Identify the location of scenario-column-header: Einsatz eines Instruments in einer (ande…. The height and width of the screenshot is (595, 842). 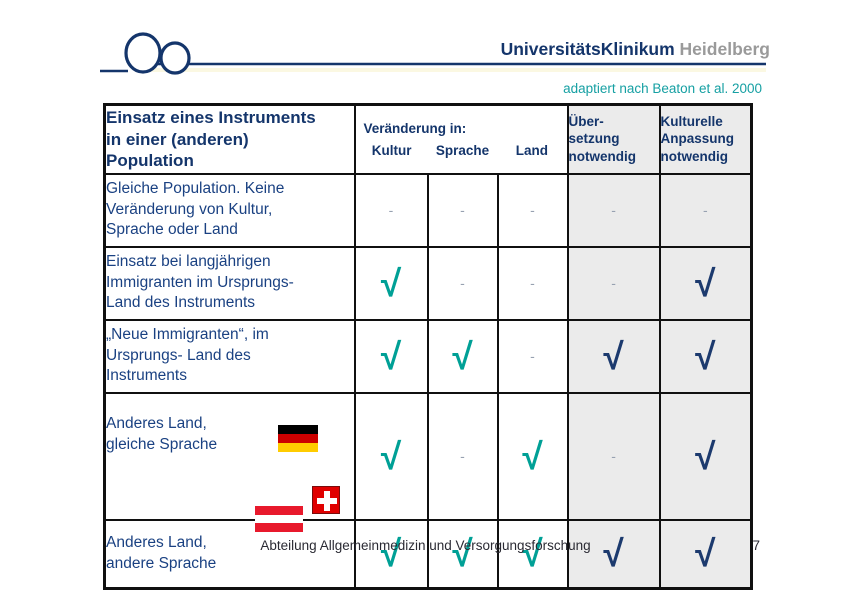
(229, 139).